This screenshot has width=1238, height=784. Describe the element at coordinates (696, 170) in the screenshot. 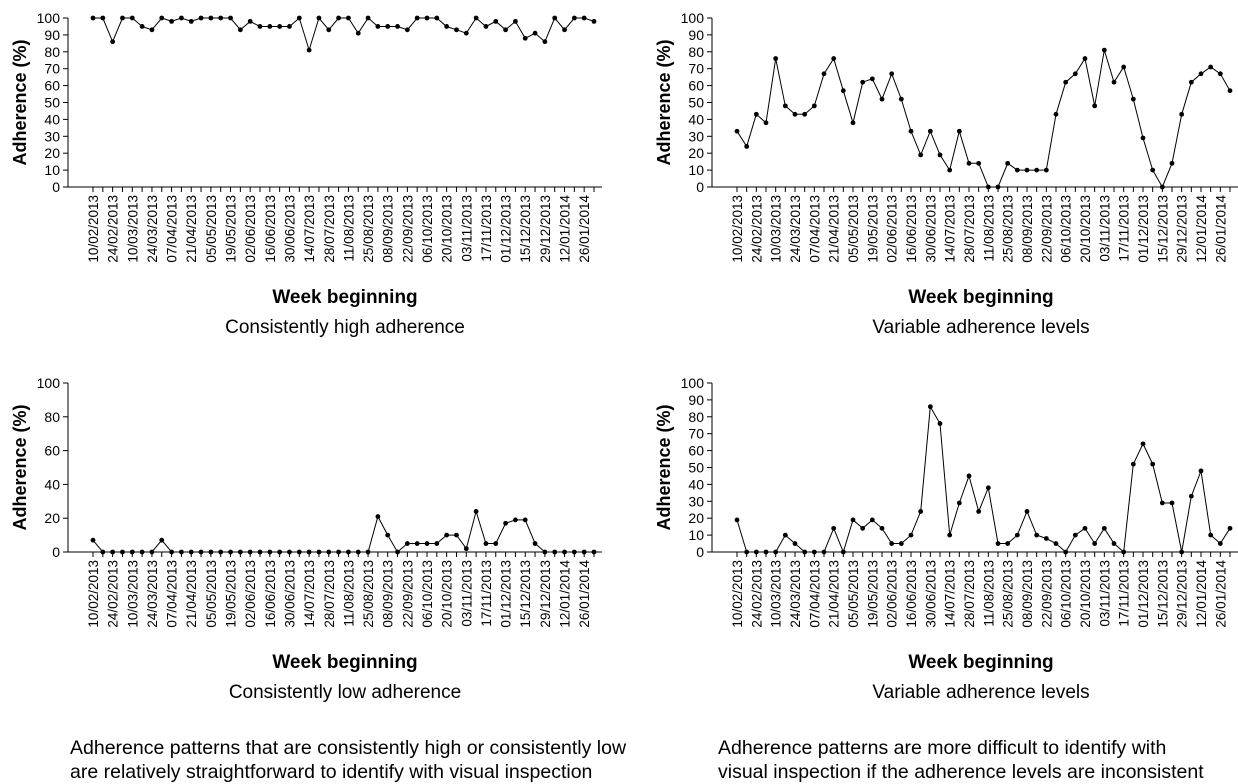

I see `y-tick-label: 10` at that location.